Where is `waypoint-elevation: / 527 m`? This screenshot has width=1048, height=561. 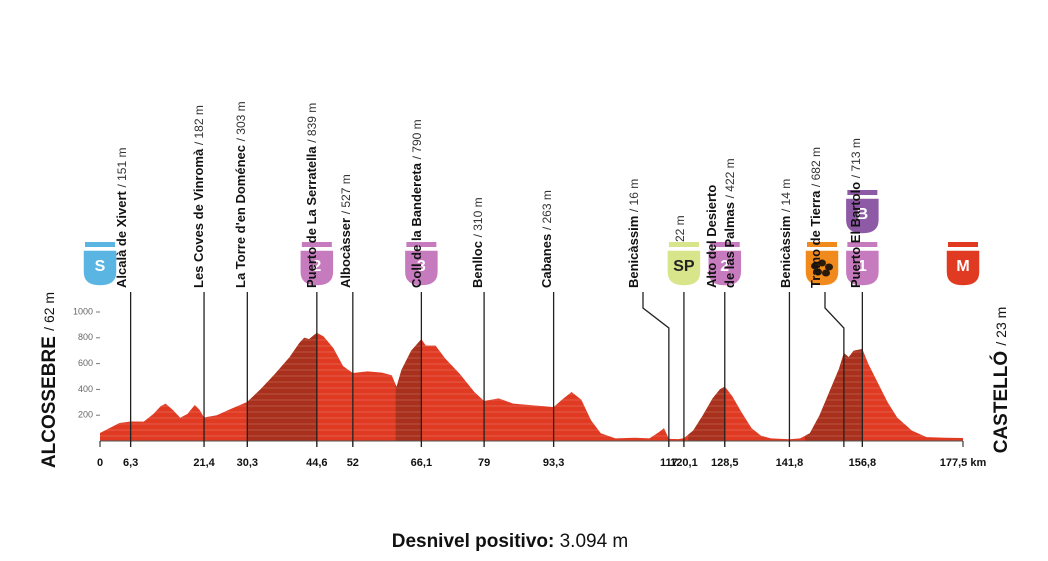
waypoint-elevation: / 527 m is located at coordinates (346, 194).